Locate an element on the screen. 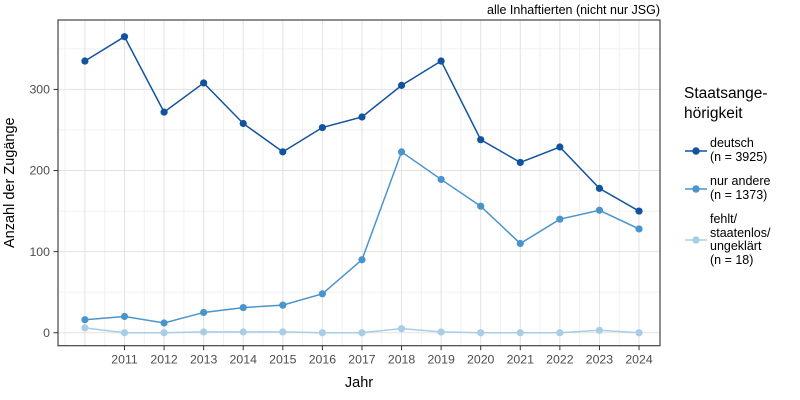 This screenshot has width=800, height=400. legend-item-deutsch: deutsch (n = 3925) is located at coordinates (741, 150).